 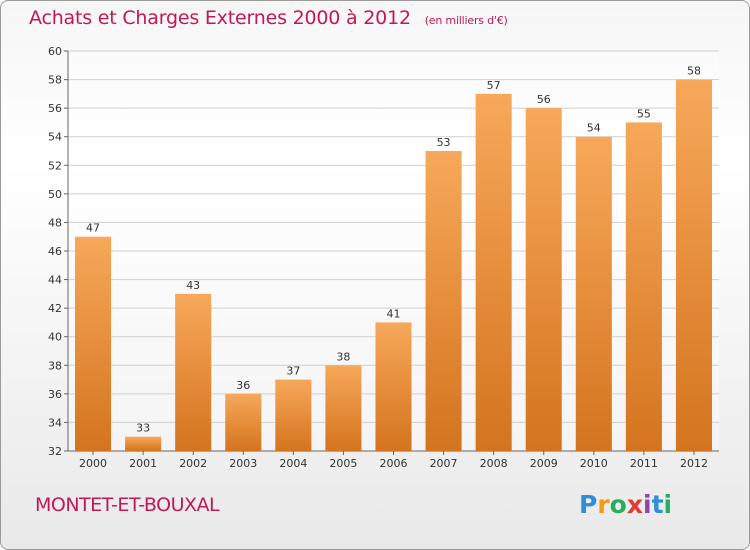 What do you see at coordinates (494, 85) in the screenshot?
I see `data-label: 57` at bounding box center [494, 85].